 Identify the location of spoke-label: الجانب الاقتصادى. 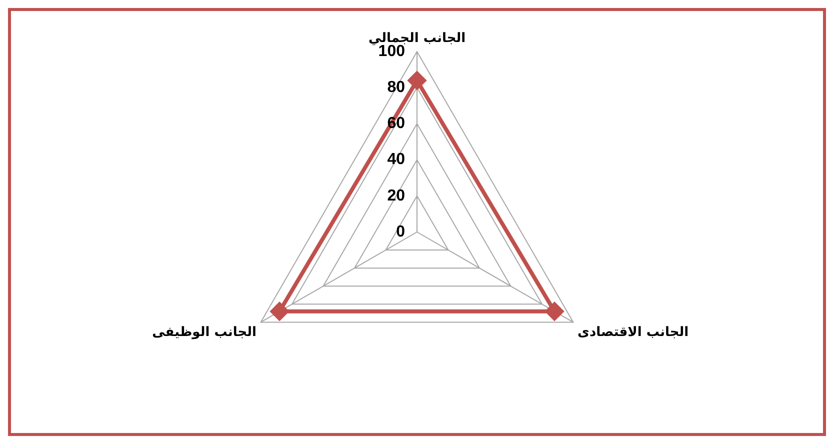
(633, 332).